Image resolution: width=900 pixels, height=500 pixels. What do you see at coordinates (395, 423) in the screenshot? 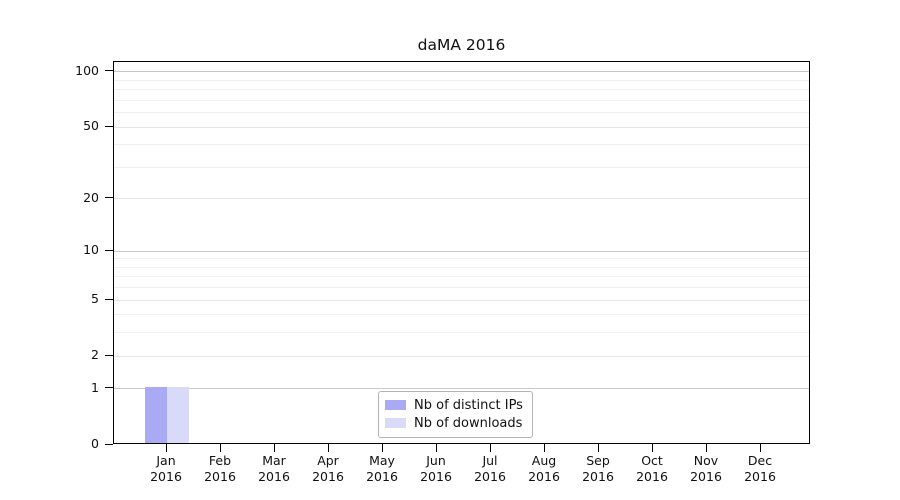
I see `legend-swatch-downloads` at bounding box center [395, 423].